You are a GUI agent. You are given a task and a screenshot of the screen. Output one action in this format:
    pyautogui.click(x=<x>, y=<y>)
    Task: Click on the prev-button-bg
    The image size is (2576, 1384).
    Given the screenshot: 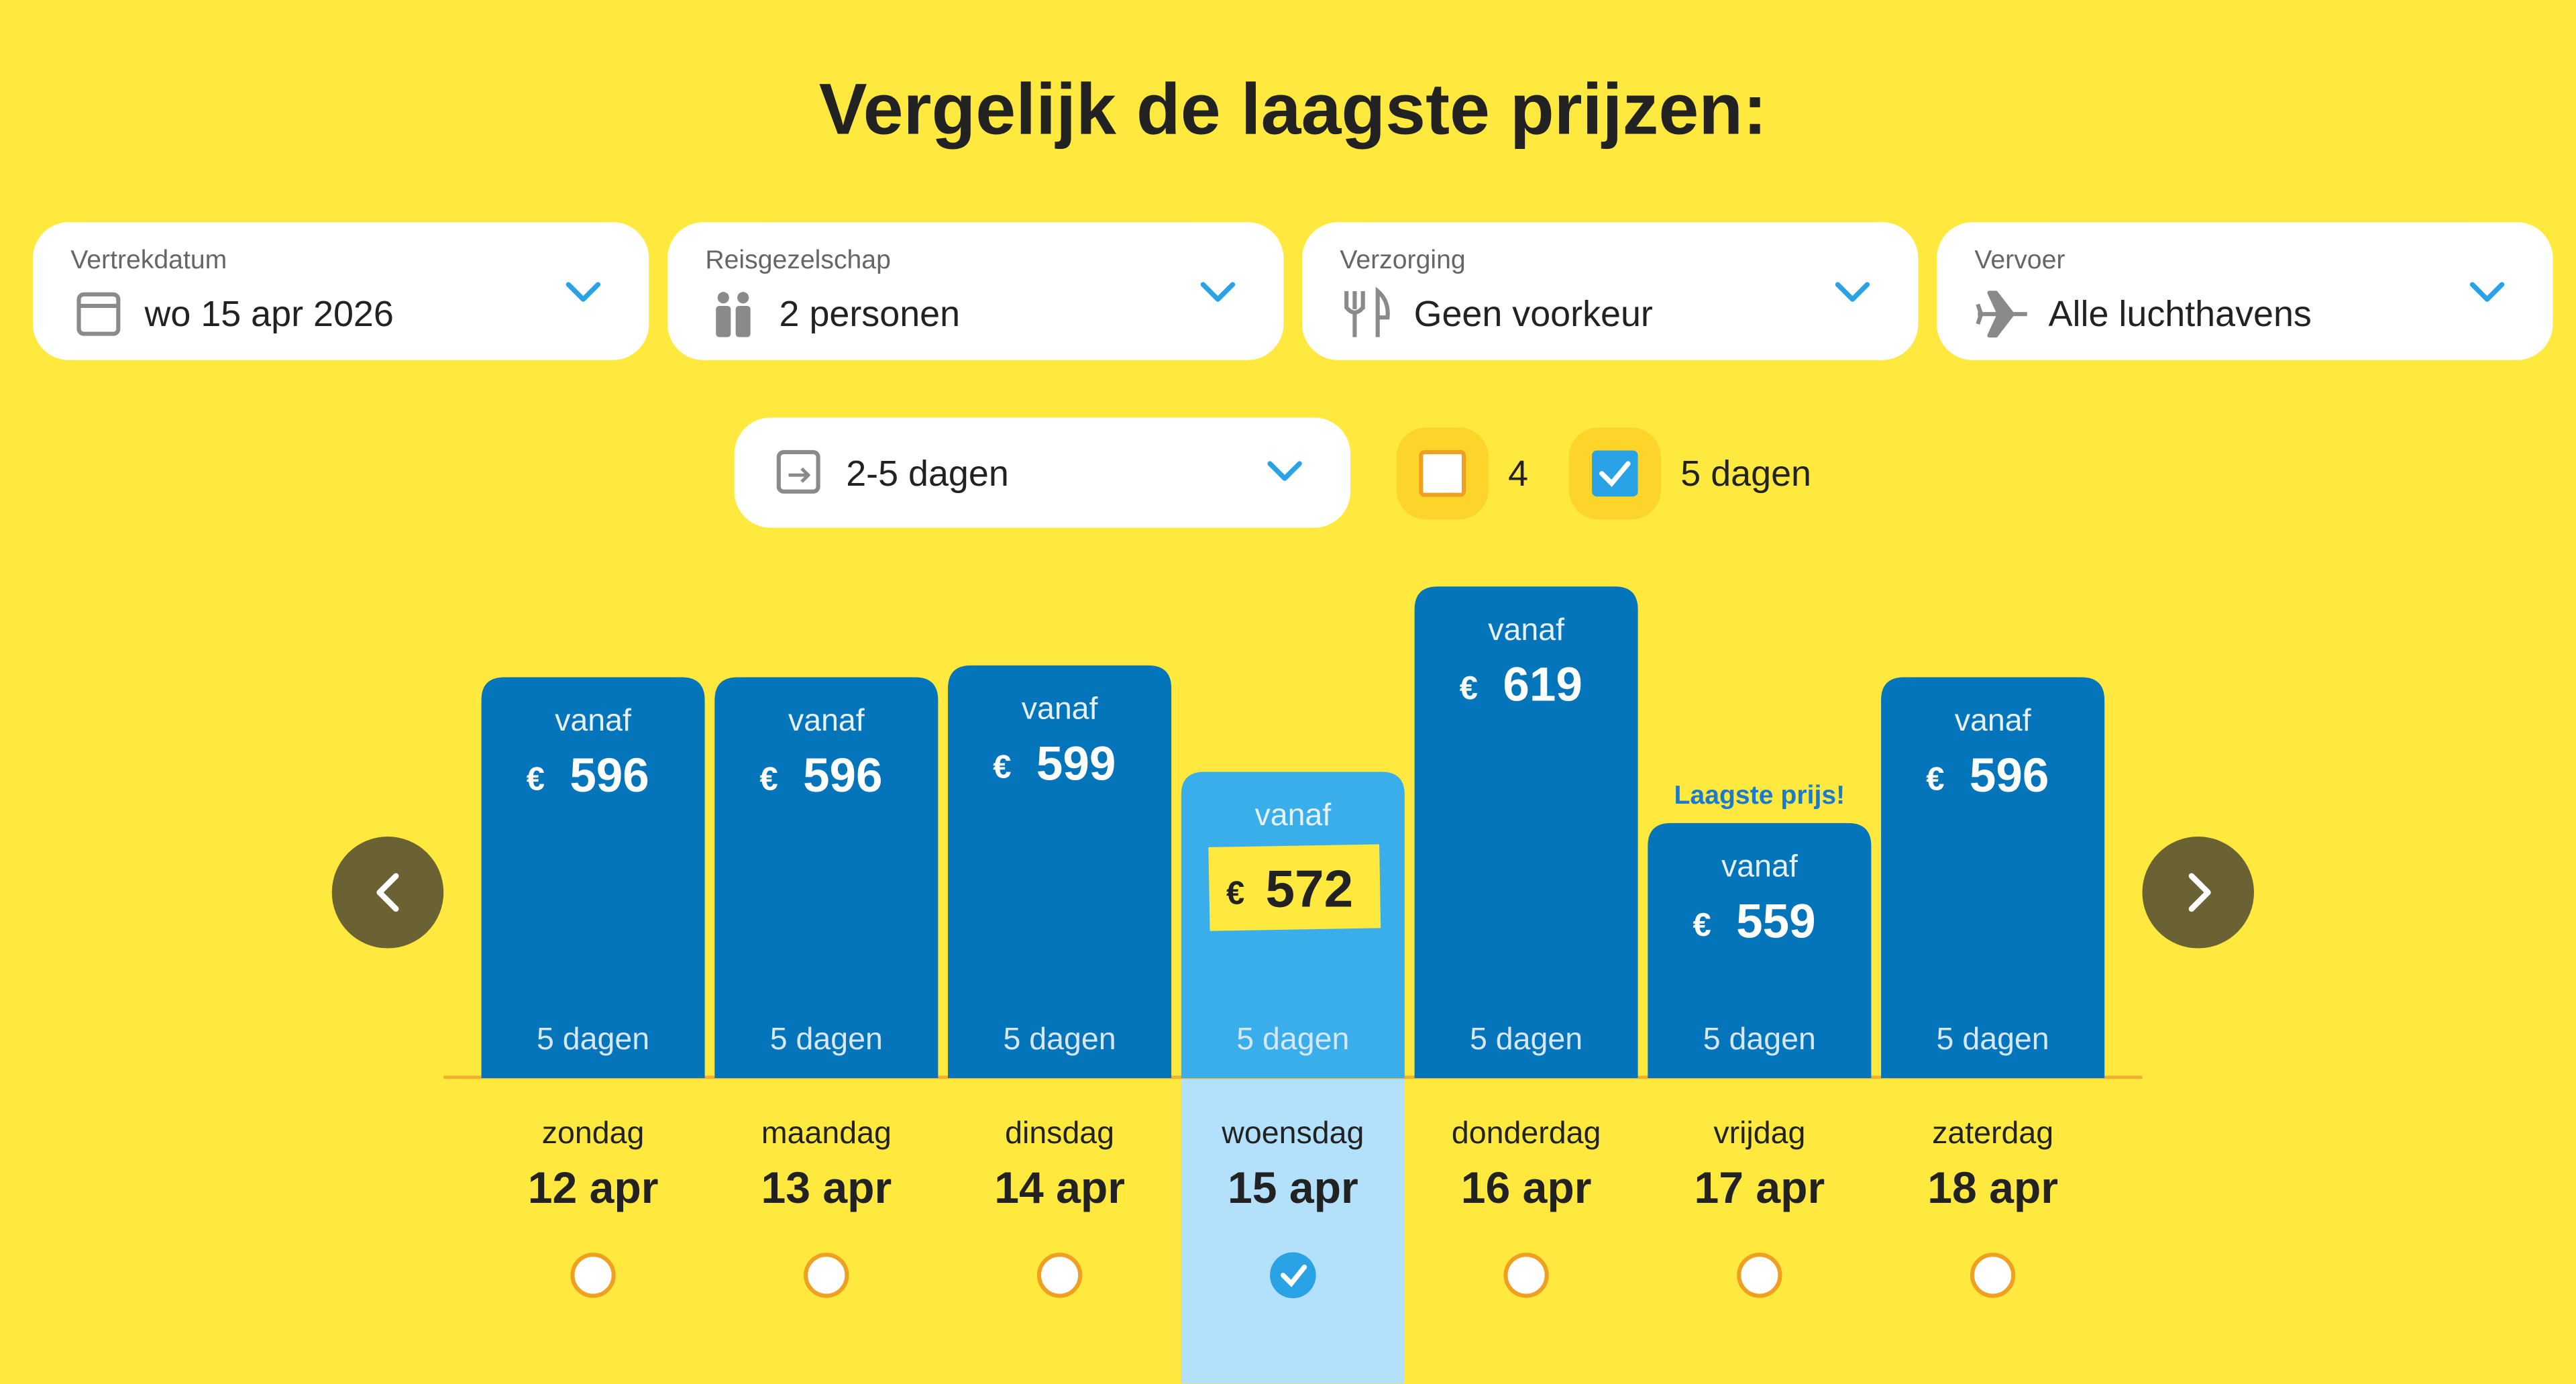 What is the action you would take?
    pyautogui.click(x=387, y=893)
    